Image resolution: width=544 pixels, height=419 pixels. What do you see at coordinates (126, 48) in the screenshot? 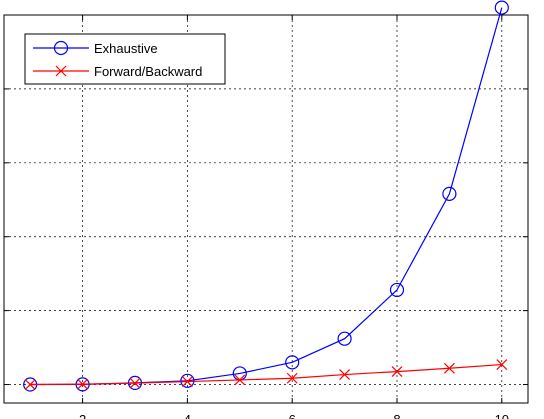
I see `legend-label-exhaustive: Exhaustive` at bounding box center [126, 48].